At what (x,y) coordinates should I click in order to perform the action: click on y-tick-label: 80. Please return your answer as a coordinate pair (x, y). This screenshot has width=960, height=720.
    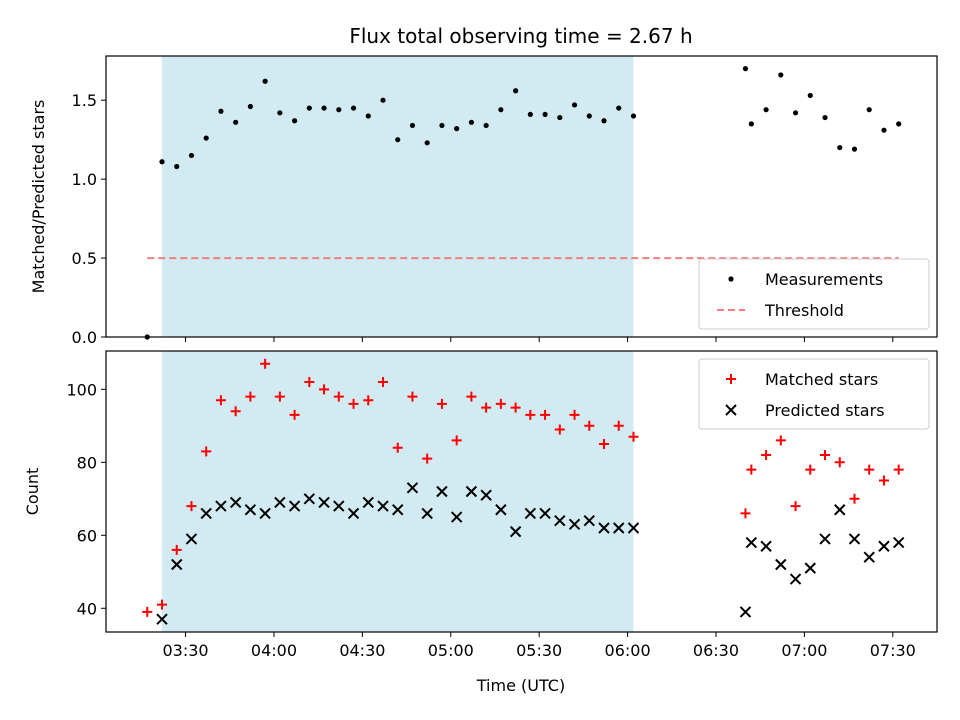
    Looking at the image, I should click on (87, 462).